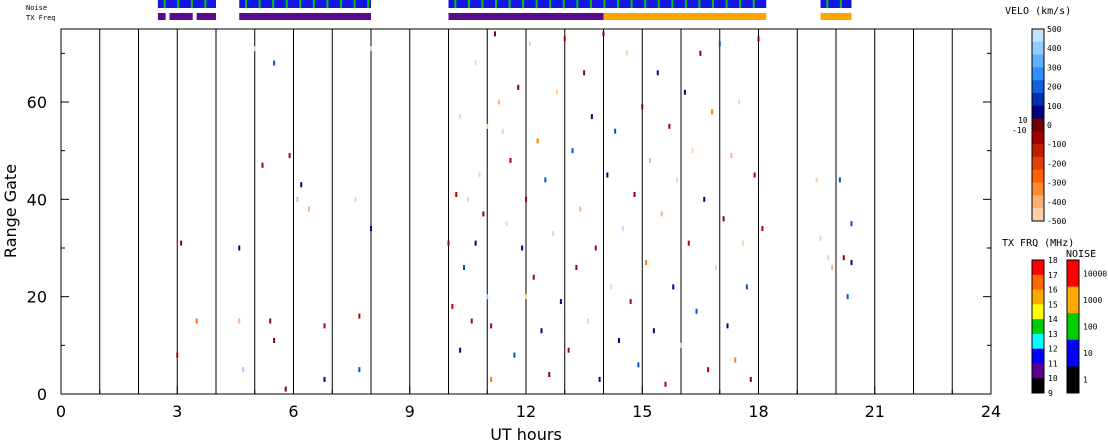 The height and width of the screenshot is (441, 1108). What do you see at coordinates (1085, 380) in the screenshot?
I see `noise-tick-label: 1` at bounding box center [1085, 380].